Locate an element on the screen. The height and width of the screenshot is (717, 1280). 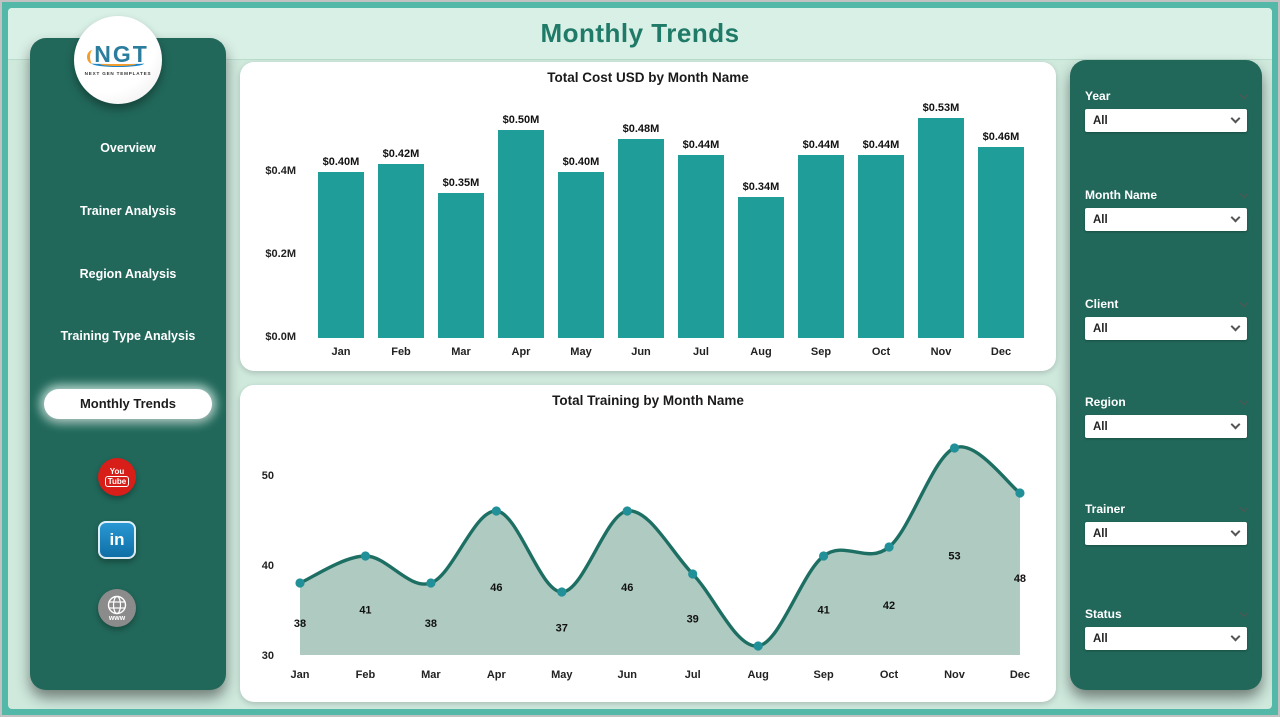
slicer-client: Client All is located at coordinates (1167, 318).